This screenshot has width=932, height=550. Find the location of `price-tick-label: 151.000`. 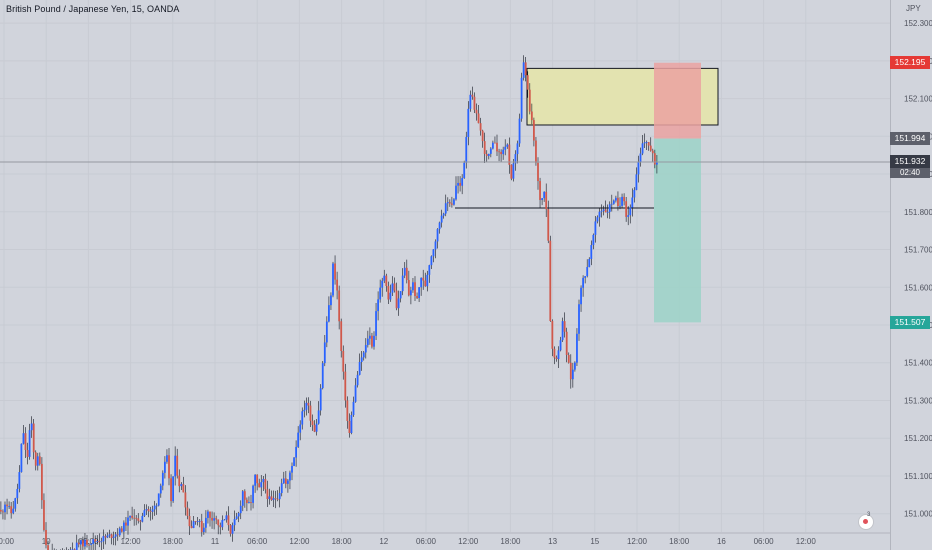

price-tick-label: 151.000 is located at coordinates (918, 514).